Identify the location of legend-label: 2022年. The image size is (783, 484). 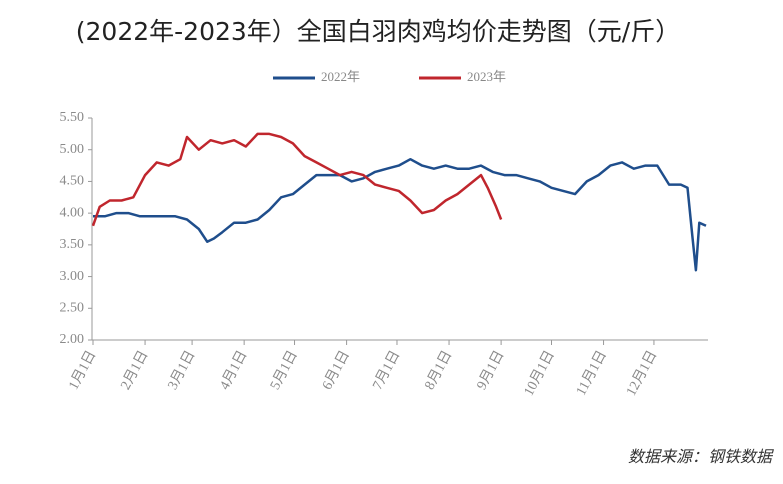
(340, 76).